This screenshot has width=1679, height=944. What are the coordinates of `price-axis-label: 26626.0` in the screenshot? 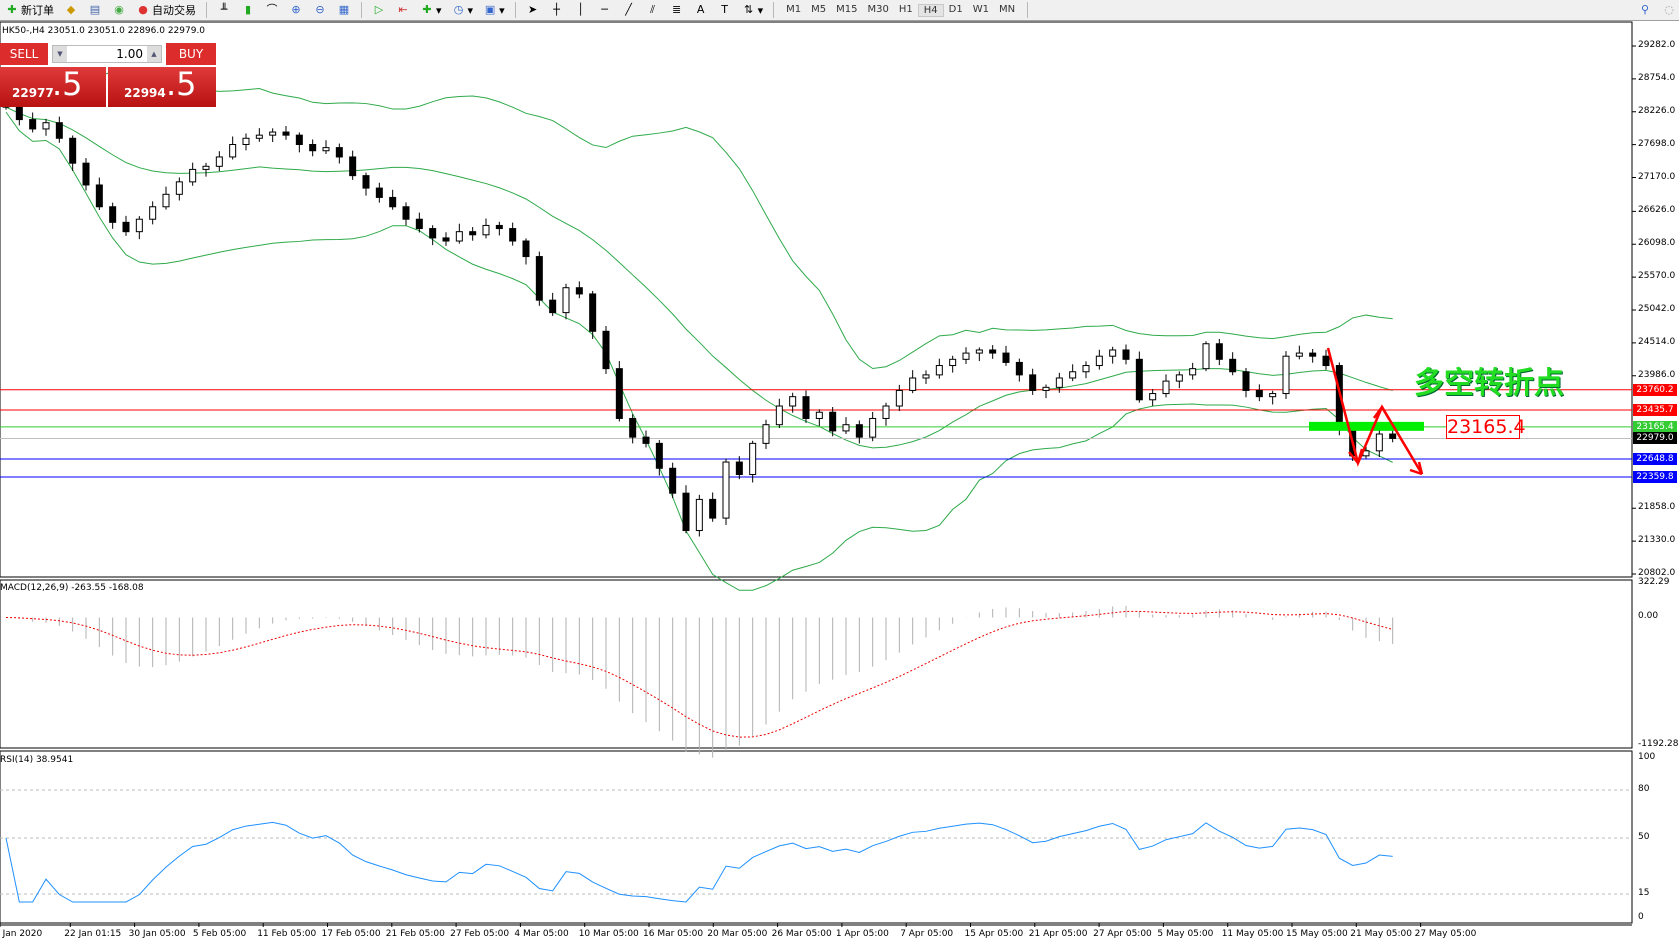 It's located at (1657, 210).